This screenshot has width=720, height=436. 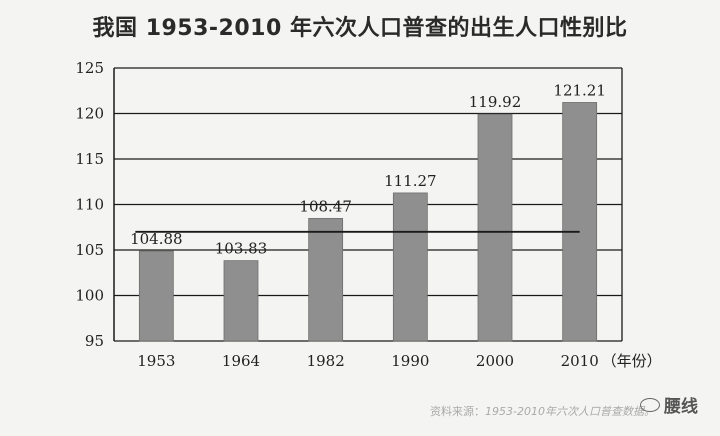 I want to click on y-tick-label: 110, so click(x=89, y=205).